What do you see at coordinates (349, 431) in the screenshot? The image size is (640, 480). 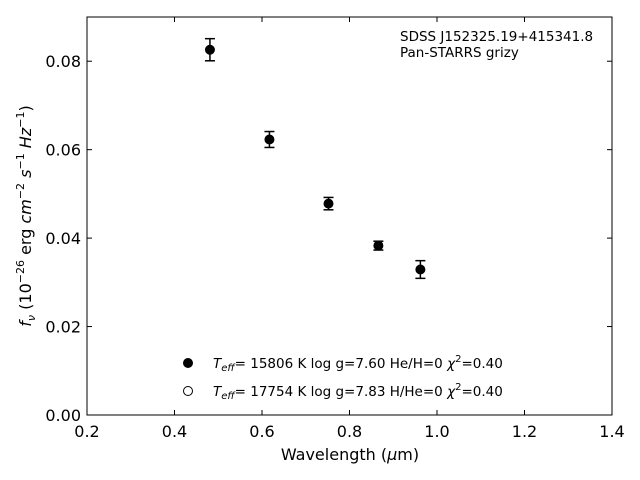 I see `x-tick-label: 0.8` at bounding box center [349, 431].